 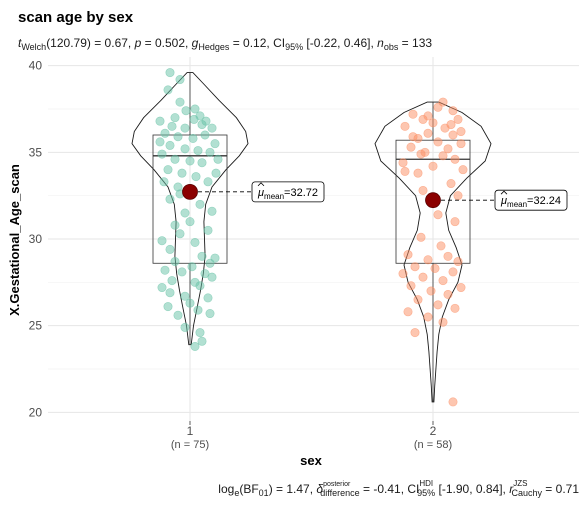 What do you see at coordinates (520, 483) in the screenshot?
I see `caption-r-sup: JZS` at bounding box center [520, 483].